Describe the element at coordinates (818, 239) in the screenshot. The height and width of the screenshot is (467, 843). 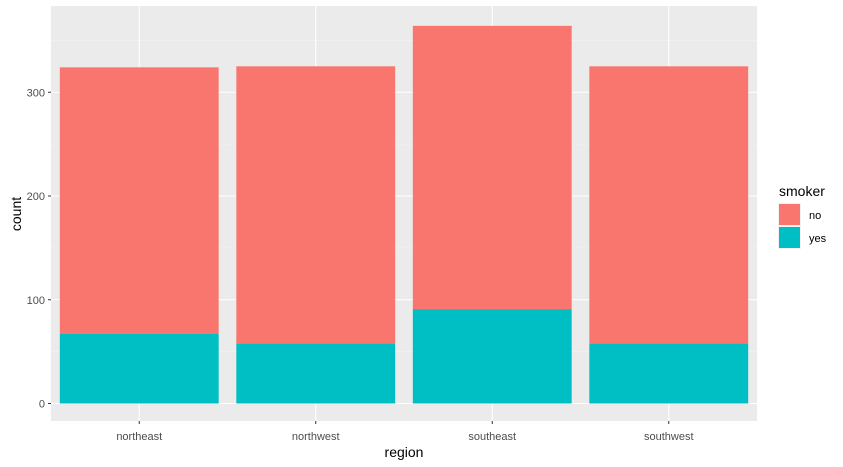
I see `legend-label-yes: yes` at that location.